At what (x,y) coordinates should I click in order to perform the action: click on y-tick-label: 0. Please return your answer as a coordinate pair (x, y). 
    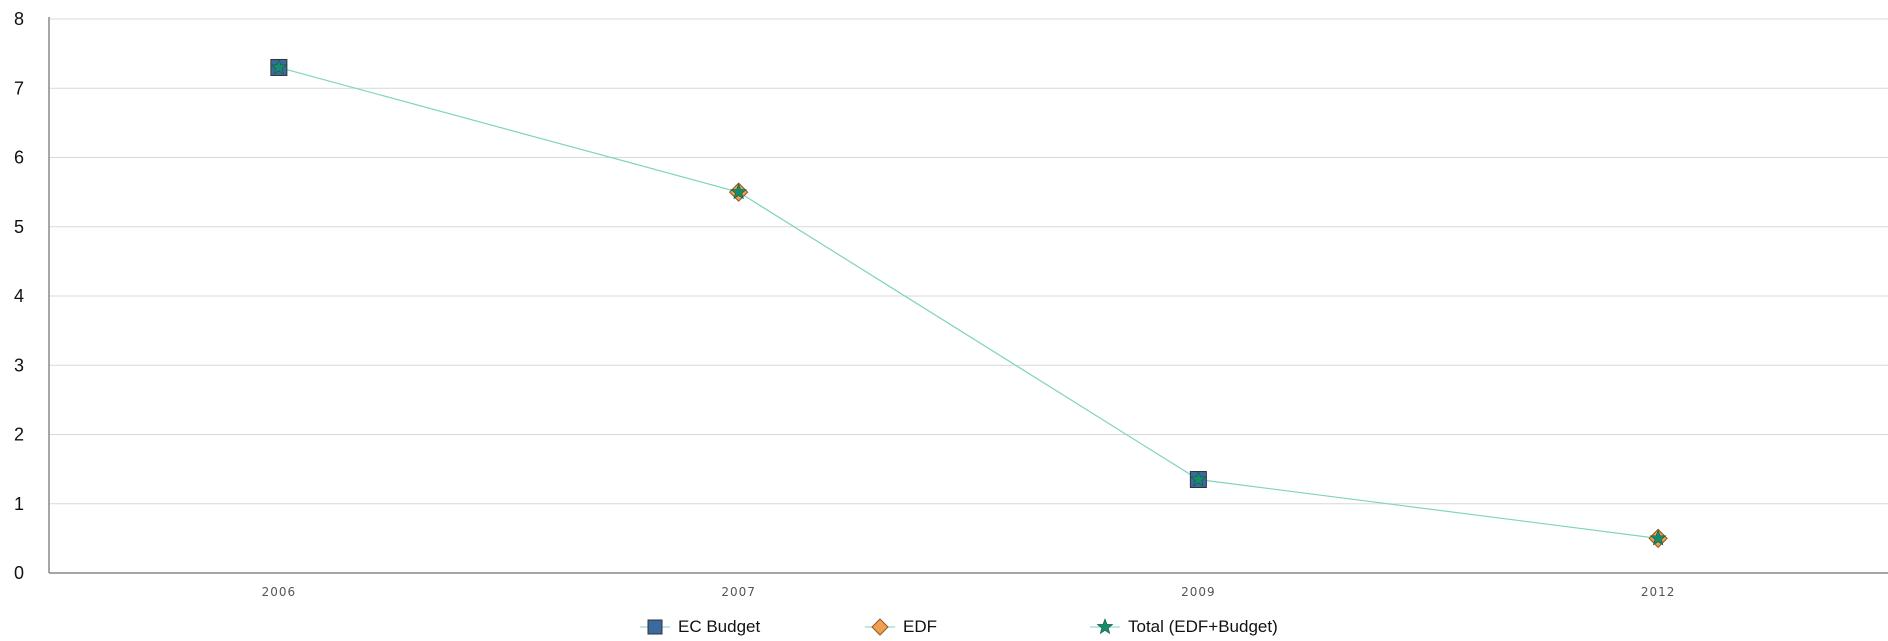
    Looking at the image, I should click on (19, 573).